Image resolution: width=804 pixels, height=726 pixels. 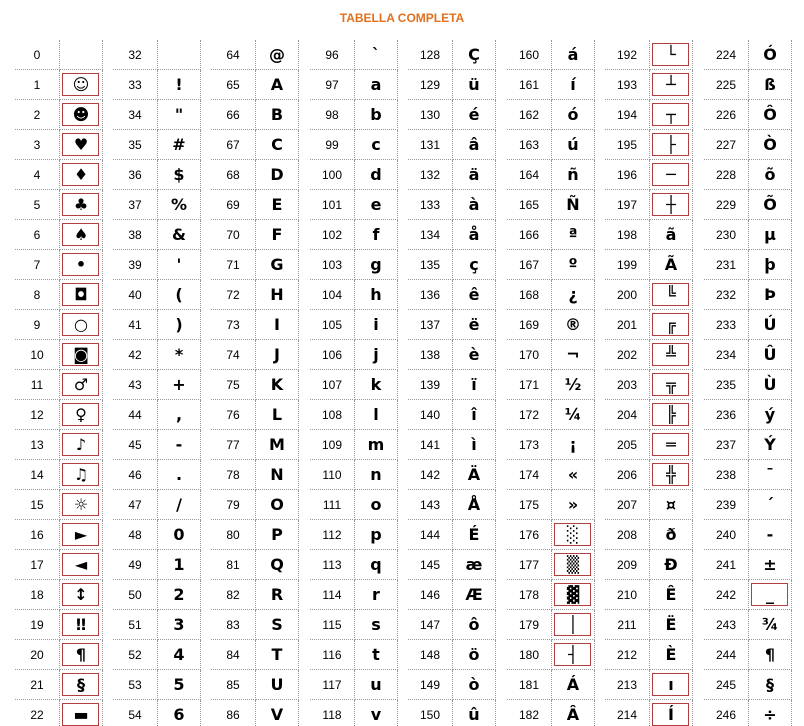 I want to click on char: e, so click(x=376, y=204).